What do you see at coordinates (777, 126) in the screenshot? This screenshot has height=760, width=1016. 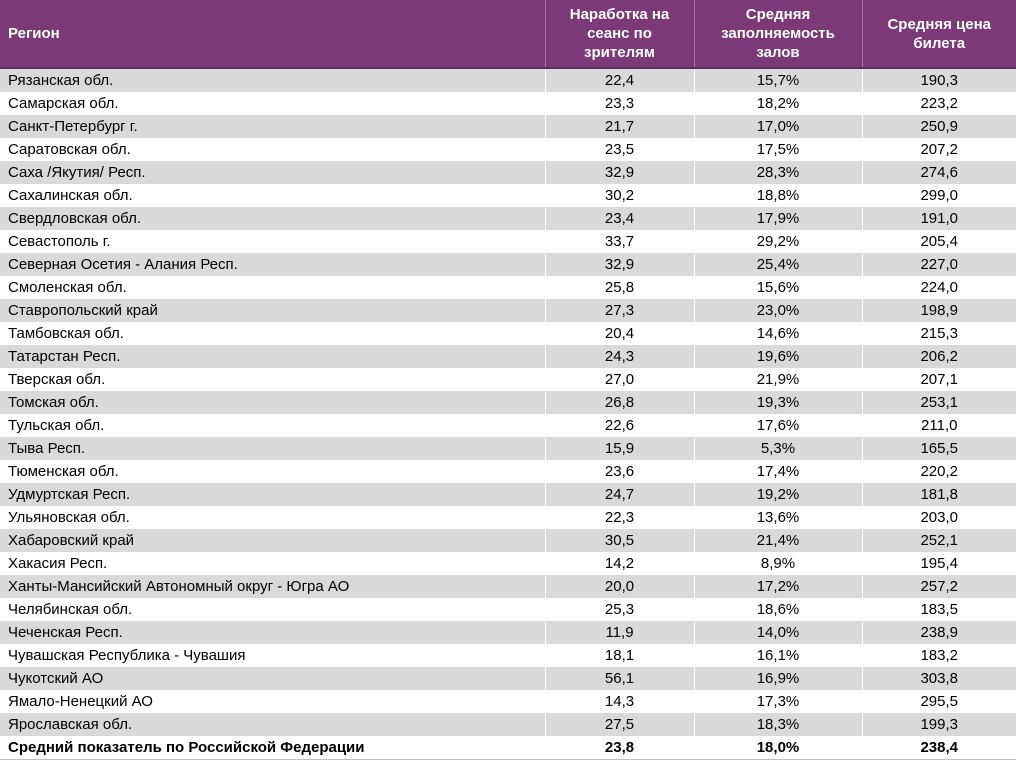 I see `occupancy-cell: 17,0%` at bounding box center [777, 126].